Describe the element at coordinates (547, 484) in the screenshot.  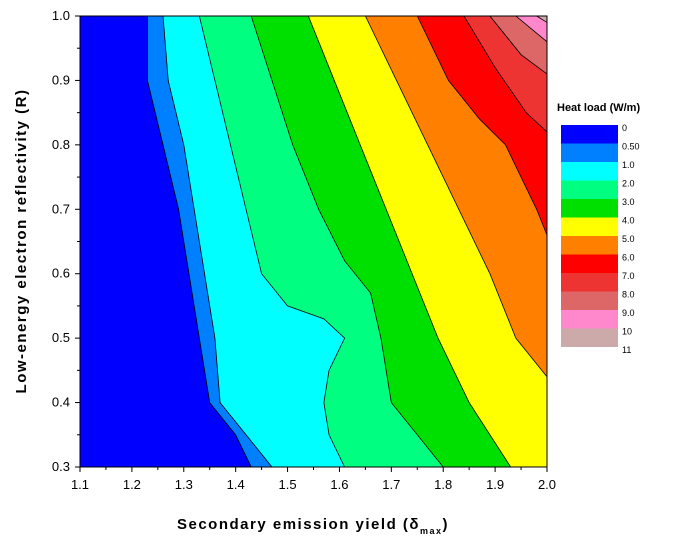
I see `x-tick-label: 2.0` at that location.